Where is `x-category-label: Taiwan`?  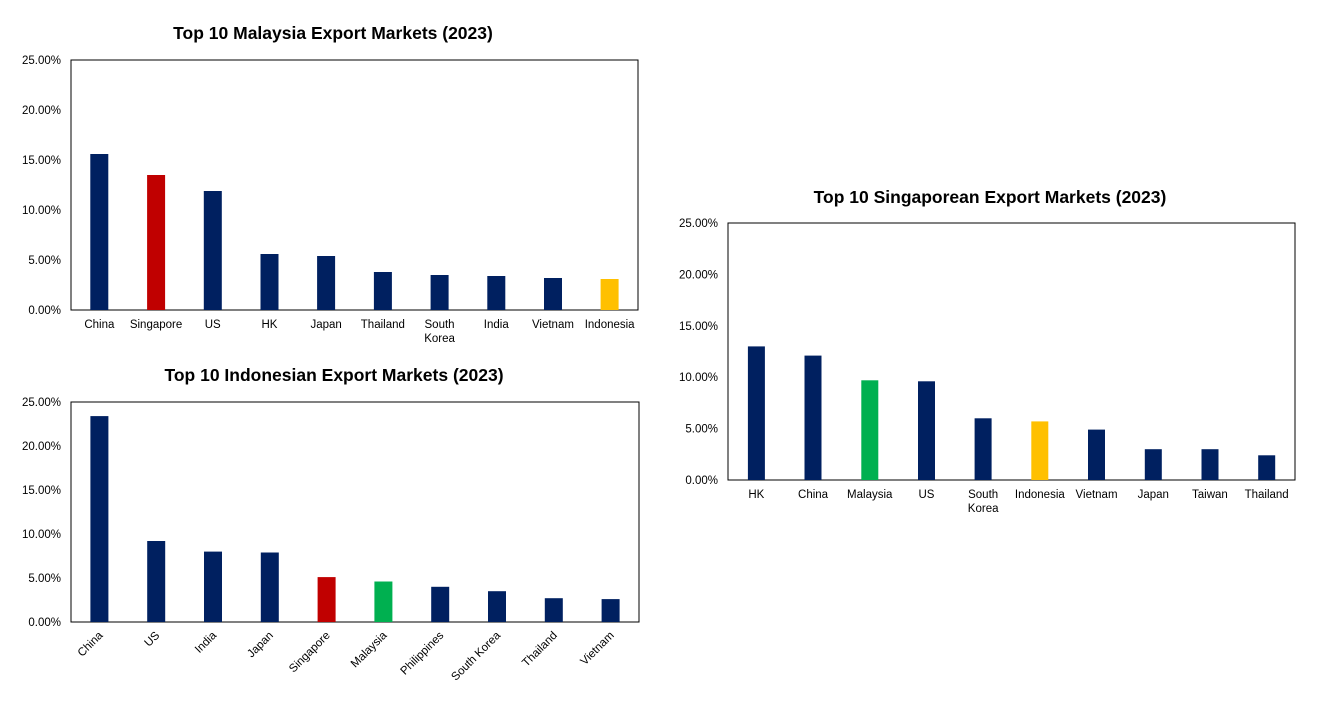
x-category-label: Taiwan is located at coordinates (1210, 495).